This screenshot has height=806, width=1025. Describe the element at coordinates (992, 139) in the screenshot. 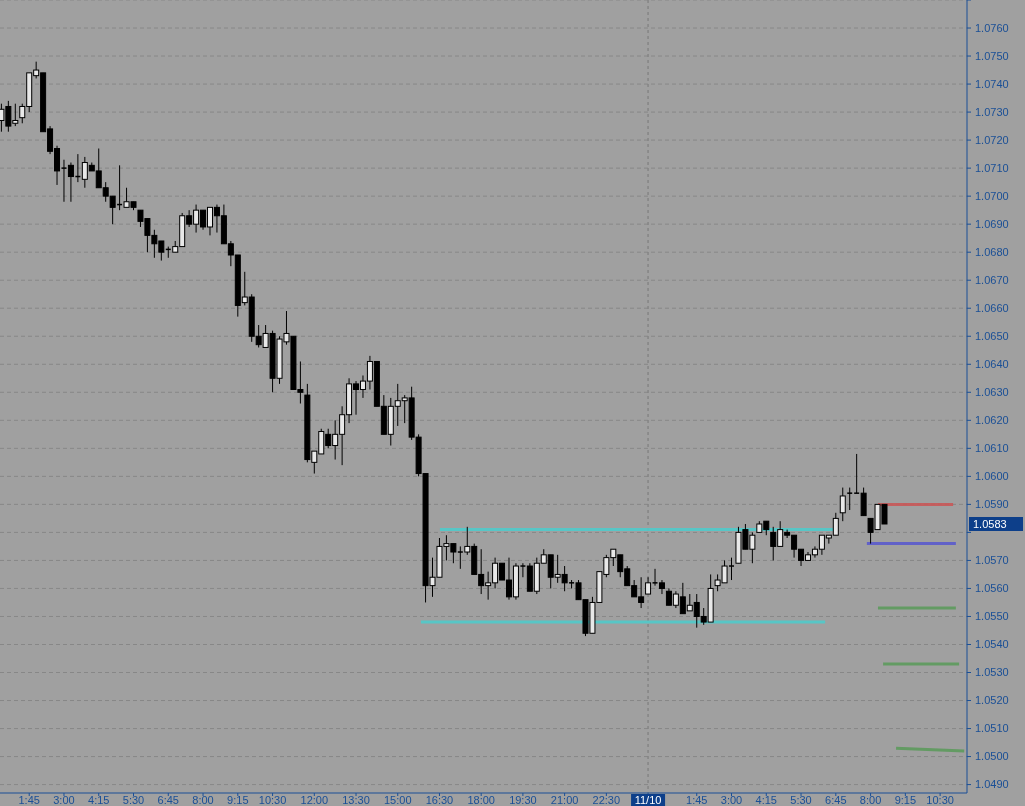

I see `y-tick-label: 1.0720` at that location.